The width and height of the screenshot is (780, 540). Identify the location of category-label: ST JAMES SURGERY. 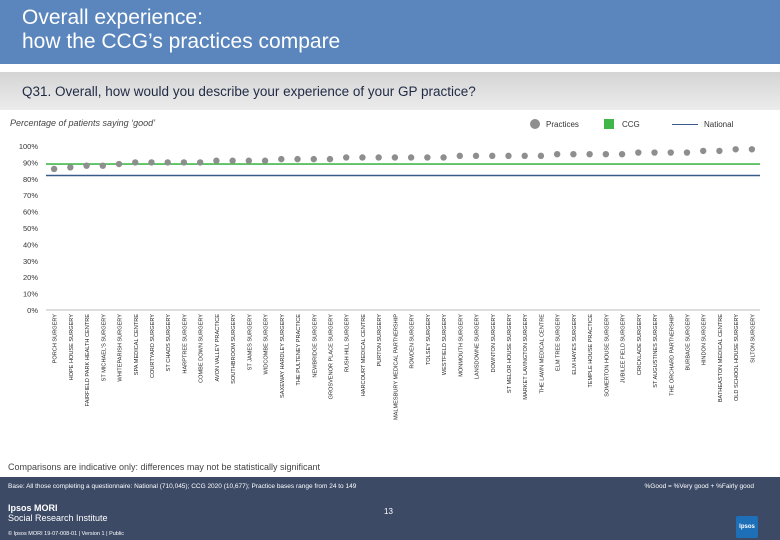
(250, 342).